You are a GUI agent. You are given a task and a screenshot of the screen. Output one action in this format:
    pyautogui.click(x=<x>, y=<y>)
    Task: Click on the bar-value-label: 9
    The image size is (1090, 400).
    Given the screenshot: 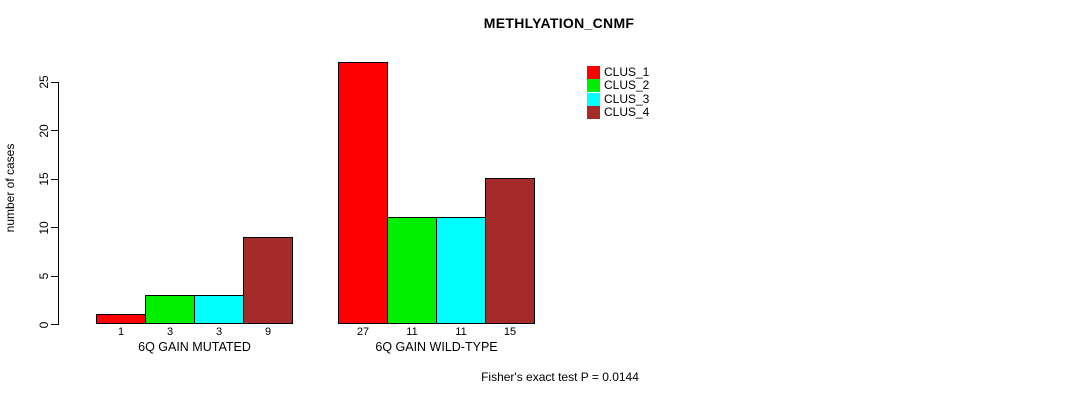 What is the action you would take?
    pyautogui.click(x=268, y=332)
    